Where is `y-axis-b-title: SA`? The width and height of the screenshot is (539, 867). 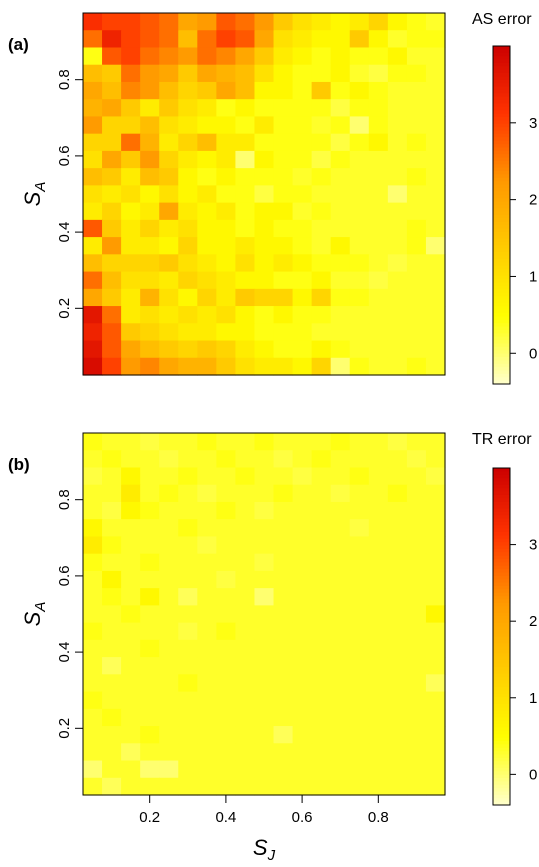
y-axis-b-title: SA is located at coordinates (34, 614).